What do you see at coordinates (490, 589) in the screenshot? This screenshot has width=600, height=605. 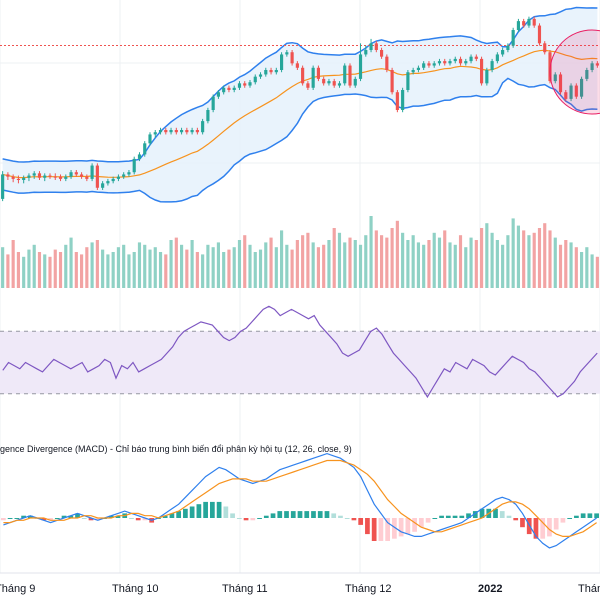 I see `time-axis-label: 2022` at bounding box center [490, 589].